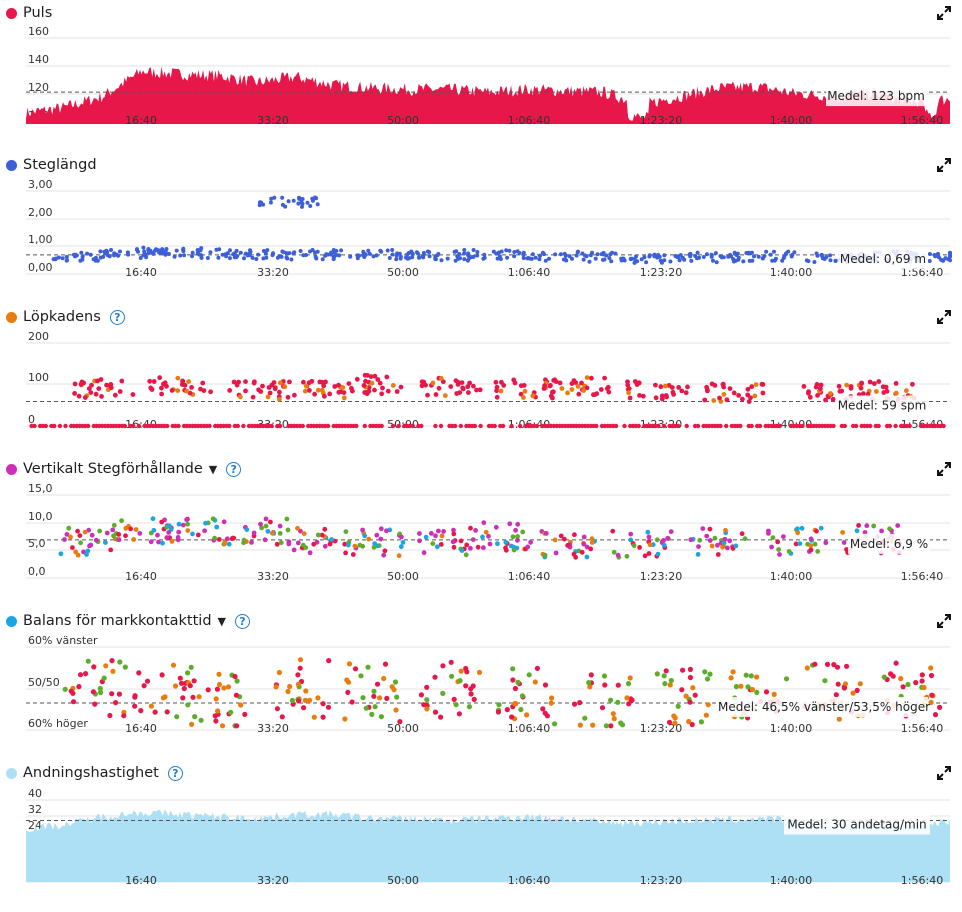 Image resolution: width=962 pixels, height=912 pixels. What do you see at coordinates (883, 259) in the screenshot?
I see `average-label: Medel: 0,69 m` at bounding box center [883, 259].